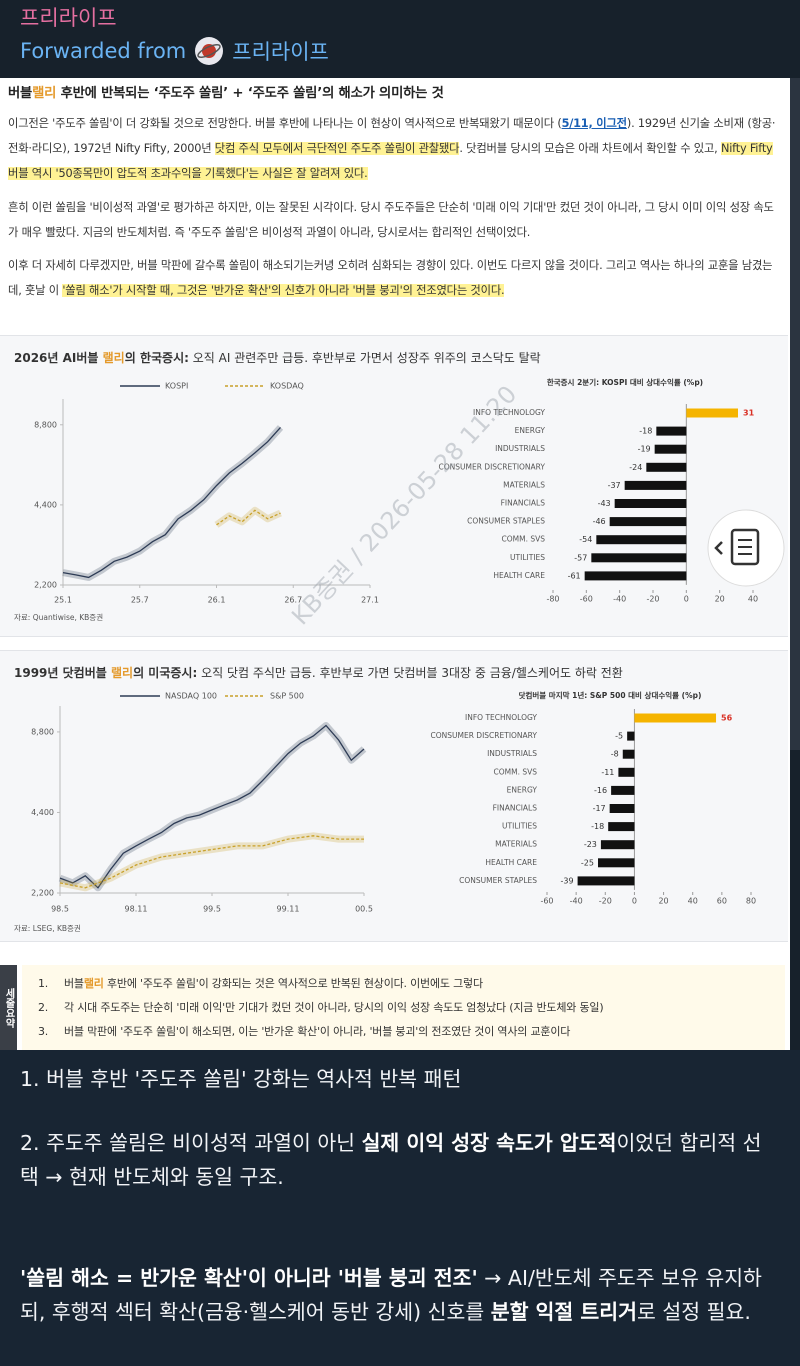 The height and width of the screenshot is (1366, 800). What do you see at coordinates (191, 696) in the screenshot?
I see `legend-label: NASDAQ 100` at bounding box center [191, 696].